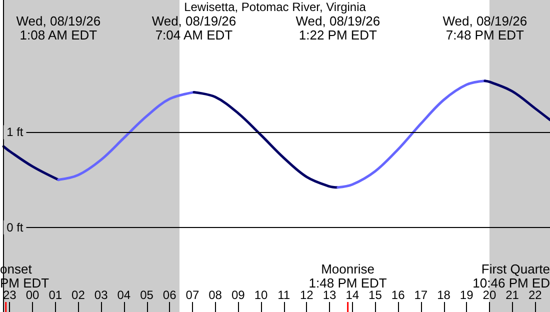 Image resolution: width=550 pixels, height=312 pixels. I want to click on y-tick-label: 0 ft, so click(15, 227).